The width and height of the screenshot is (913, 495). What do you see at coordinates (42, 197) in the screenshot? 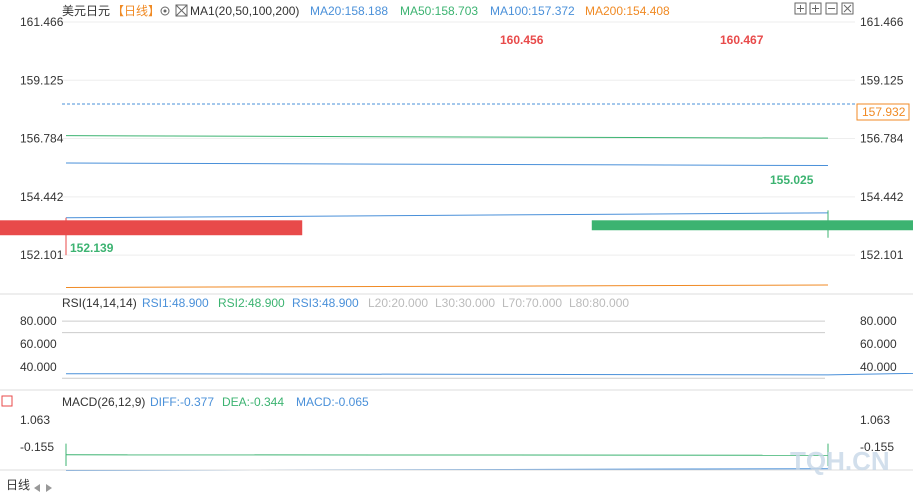
I see `price-tick-label-left: 154.442` at bounding box center [42, 197].